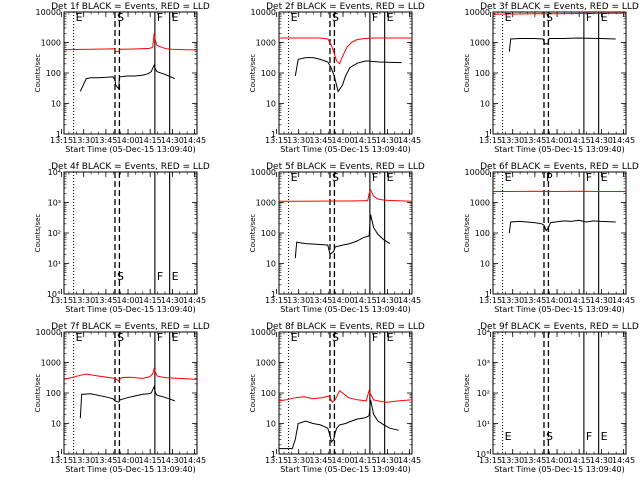  What do you see at coordinates (549, 177) in the screenshot?
I see `marker-label: P` at bounding box center [549, 177].